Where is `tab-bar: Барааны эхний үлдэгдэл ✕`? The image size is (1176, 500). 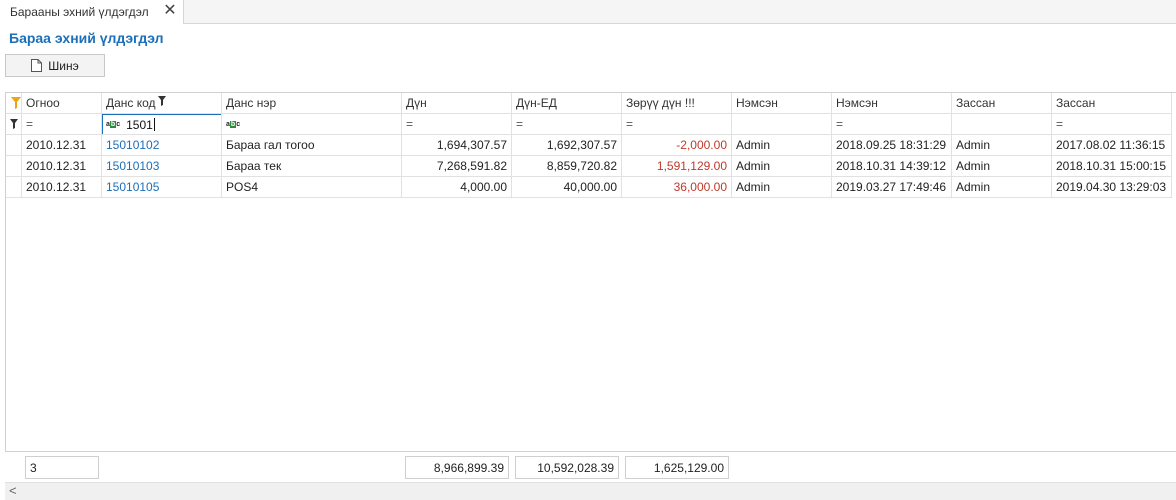 tab-bar: Барааны эхний үлдэгдэл ✕ is located at coordinates (588, 12).